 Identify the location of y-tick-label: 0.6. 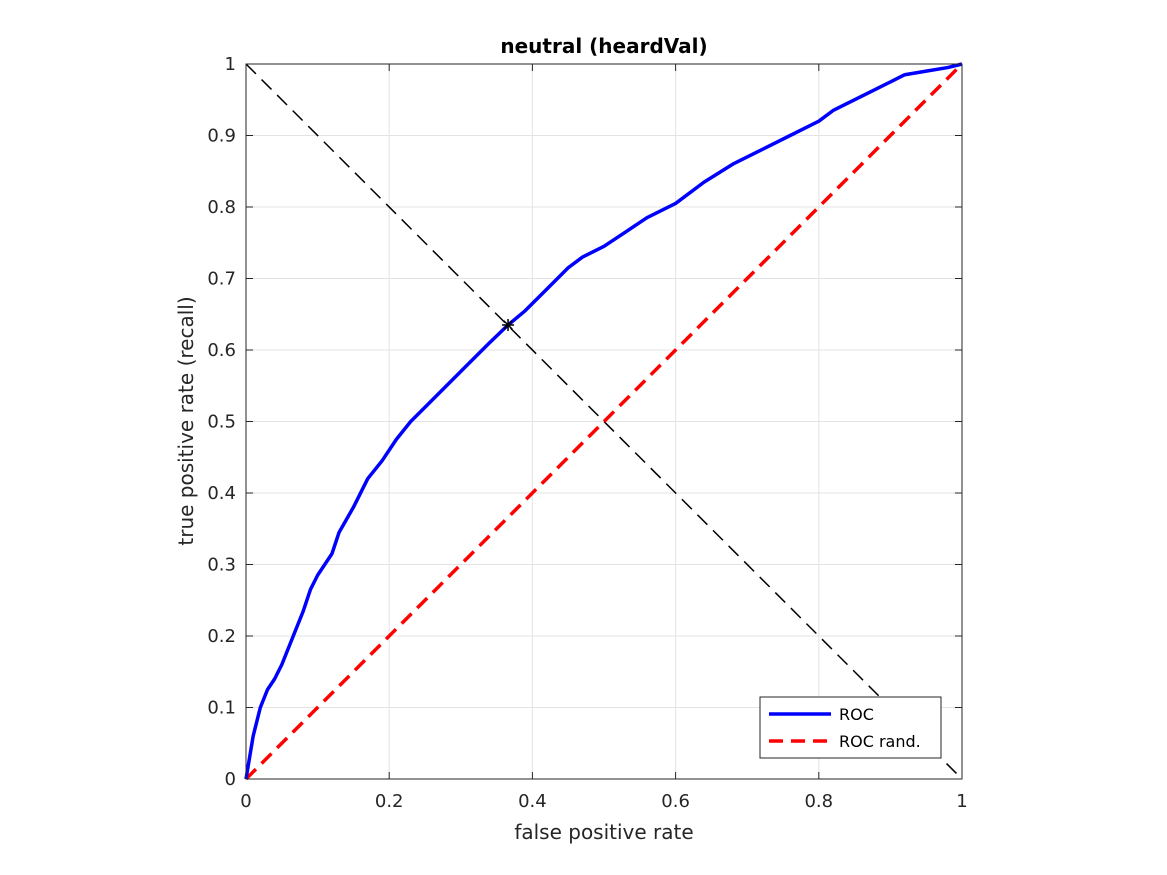
(221, 350).